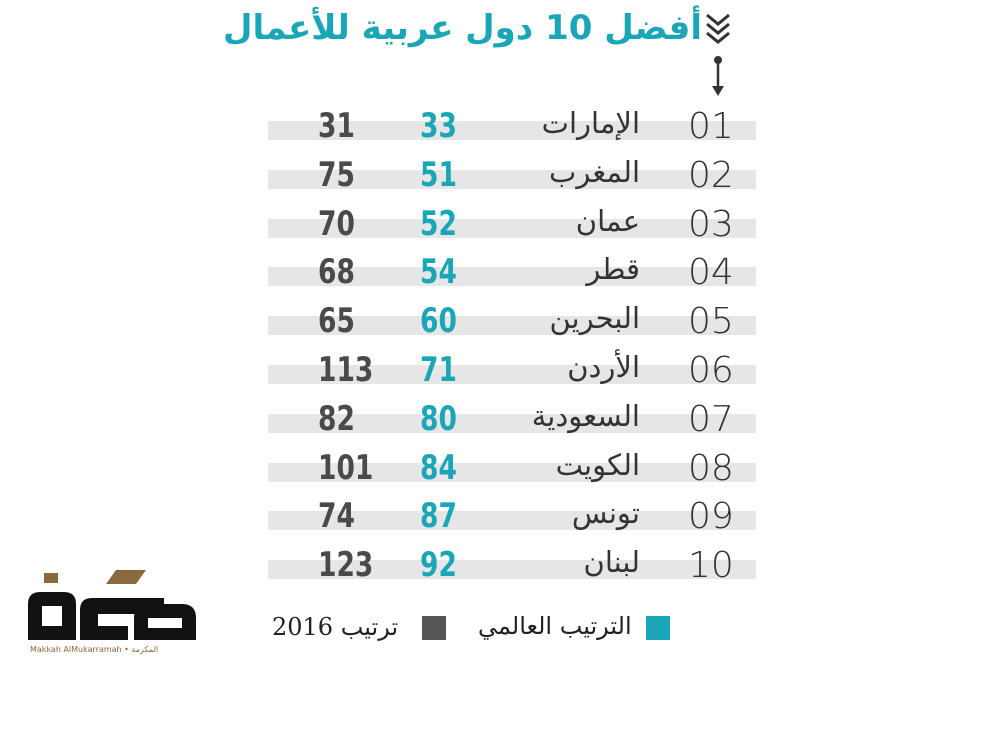  Describe the element at coordinates (336, 516) in the screenshot. I see `rank-2016-value: 74` at that location.